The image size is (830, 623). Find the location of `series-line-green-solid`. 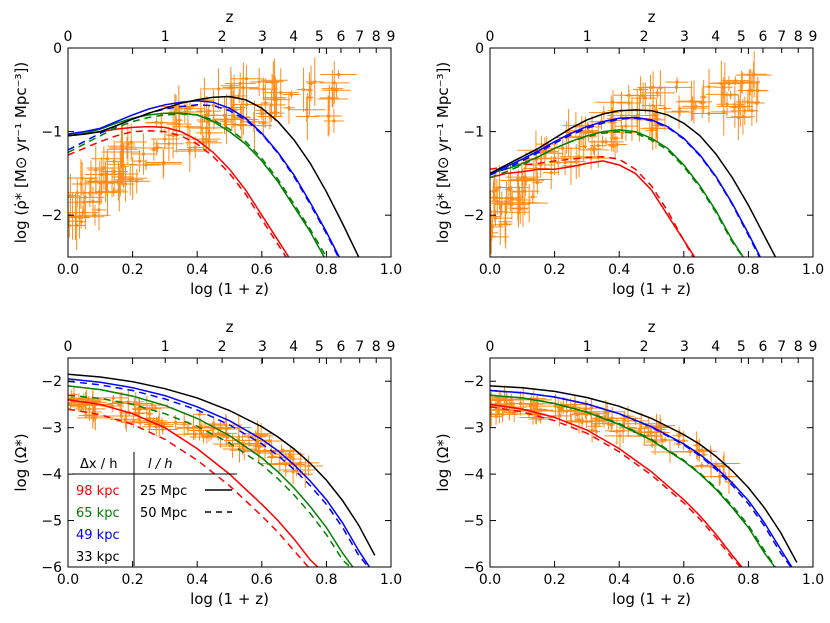

series-line-green-solid is located at coordinates (196, 184).